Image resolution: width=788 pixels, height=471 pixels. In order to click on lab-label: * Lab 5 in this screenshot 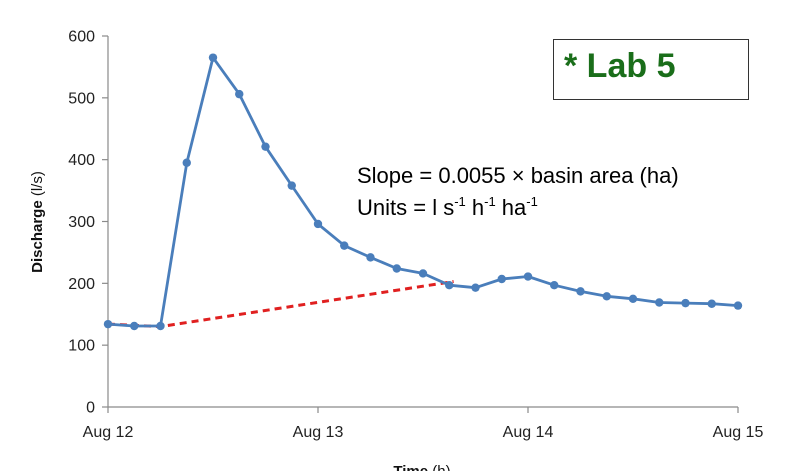, I will do `click(620, 66)`.